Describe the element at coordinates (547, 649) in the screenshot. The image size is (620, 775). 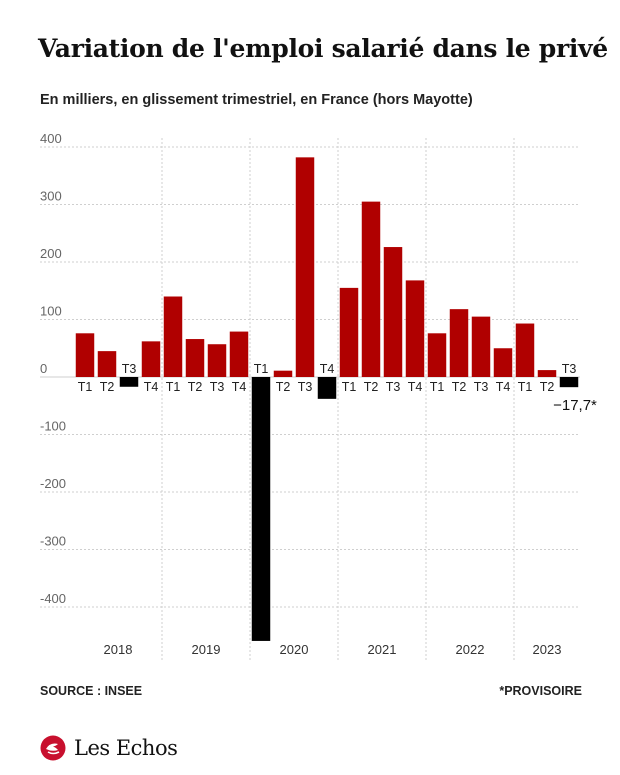
I see `year-label: 2023` at that location.